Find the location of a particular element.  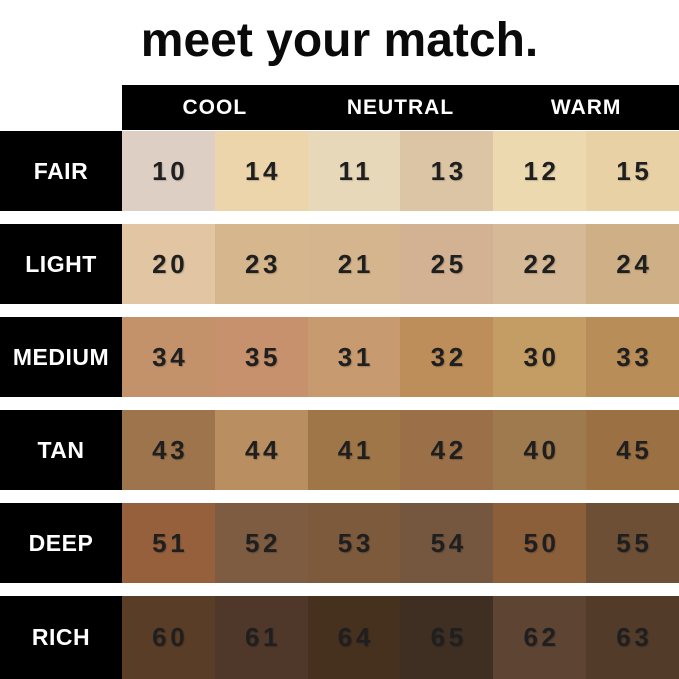

shade-row-tan: TAN 43 44 41 42 40 45 is located at coordinates (339, 450).